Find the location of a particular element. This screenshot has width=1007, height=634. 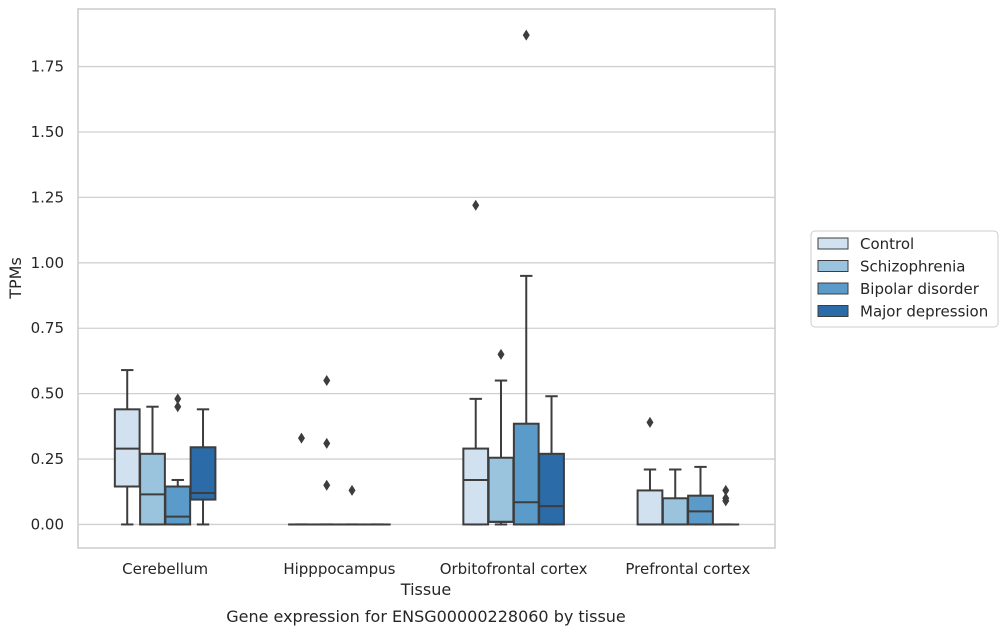

x-axis-label: Tissue is located at coordinates (425, 589).